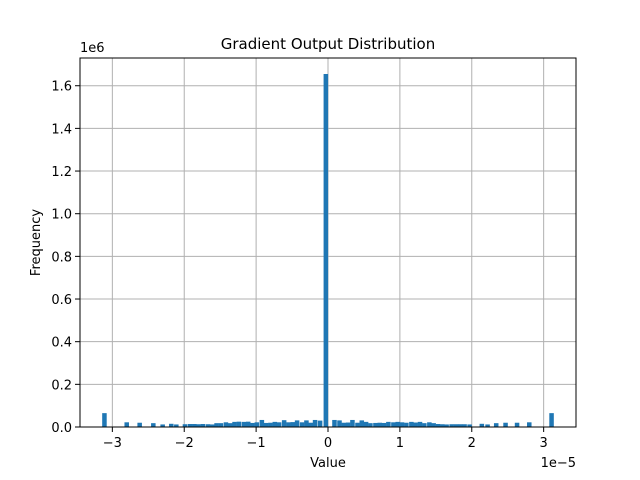 The height and width of the screenshot is (480, 640). Describe the element at coordinates (36, 242) in the screenshot. I see `y-axis-label: Frequency` at that location.